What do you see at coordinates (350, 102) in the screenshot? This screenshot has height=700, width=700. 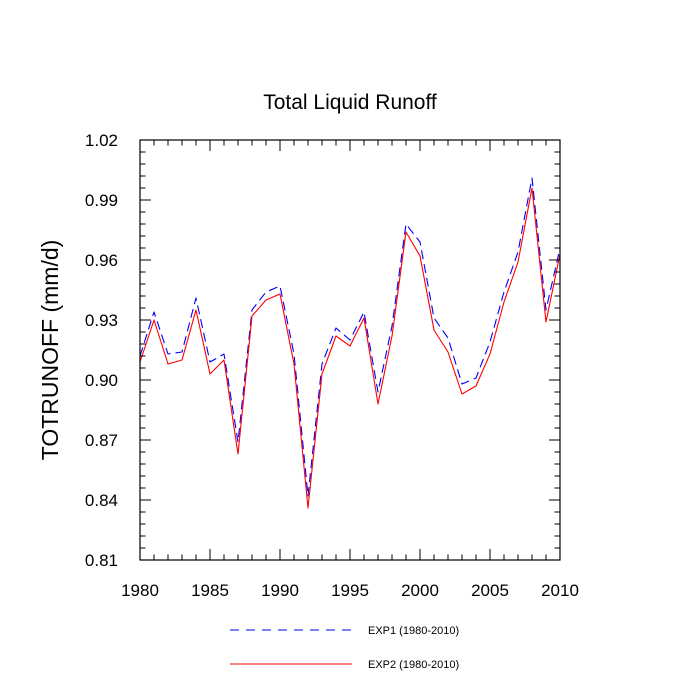 I see `chart-title: Total Liquid Runoff` at bounding box center [350, 102].